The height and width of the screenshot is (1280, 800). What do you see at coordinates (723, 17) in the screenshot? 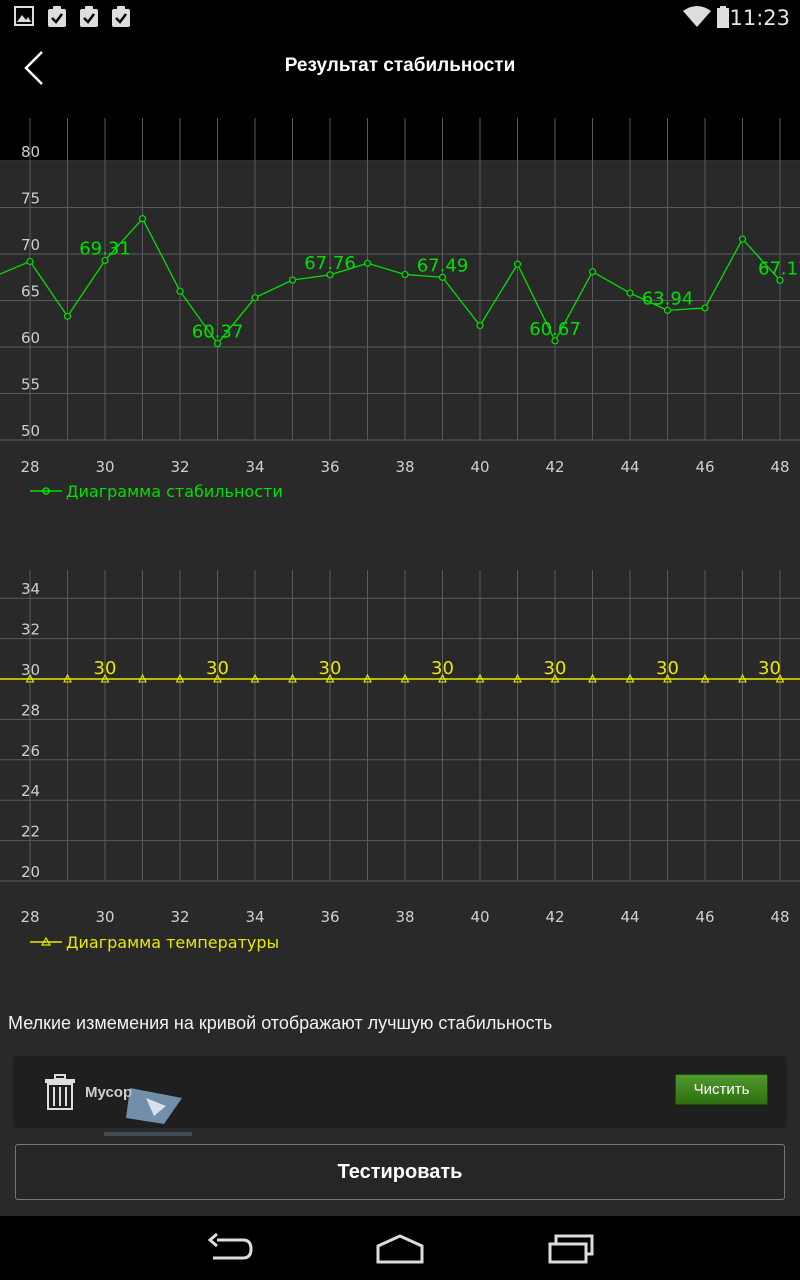
I see `battery-icon` at bounding box center [723, 17].